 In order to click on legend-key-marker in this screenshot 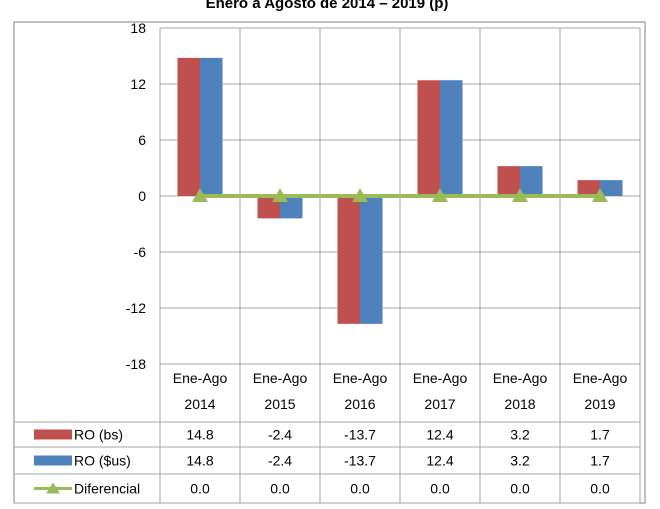, I will do `click(53, 488)`.